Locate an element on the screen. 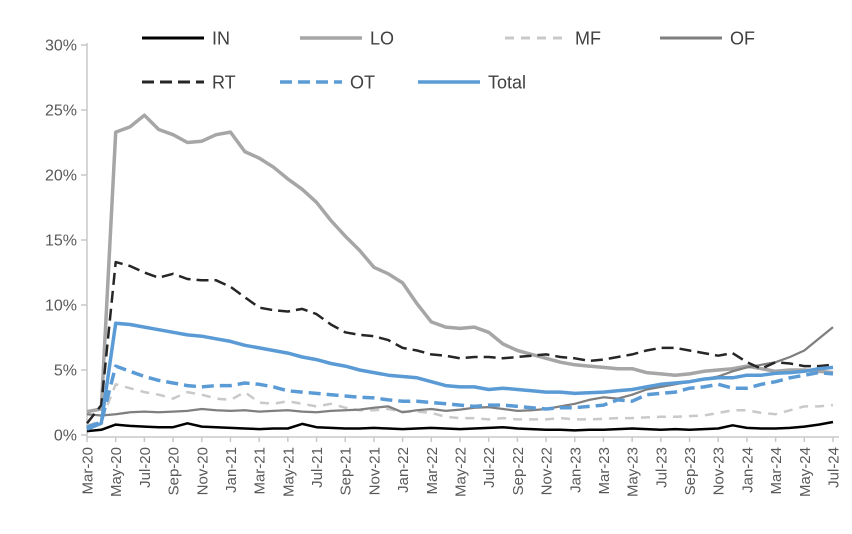 This screenshot has width=852, height=534. x-axis-tick-label: Mar-24 is located at coordinates (776, 471).